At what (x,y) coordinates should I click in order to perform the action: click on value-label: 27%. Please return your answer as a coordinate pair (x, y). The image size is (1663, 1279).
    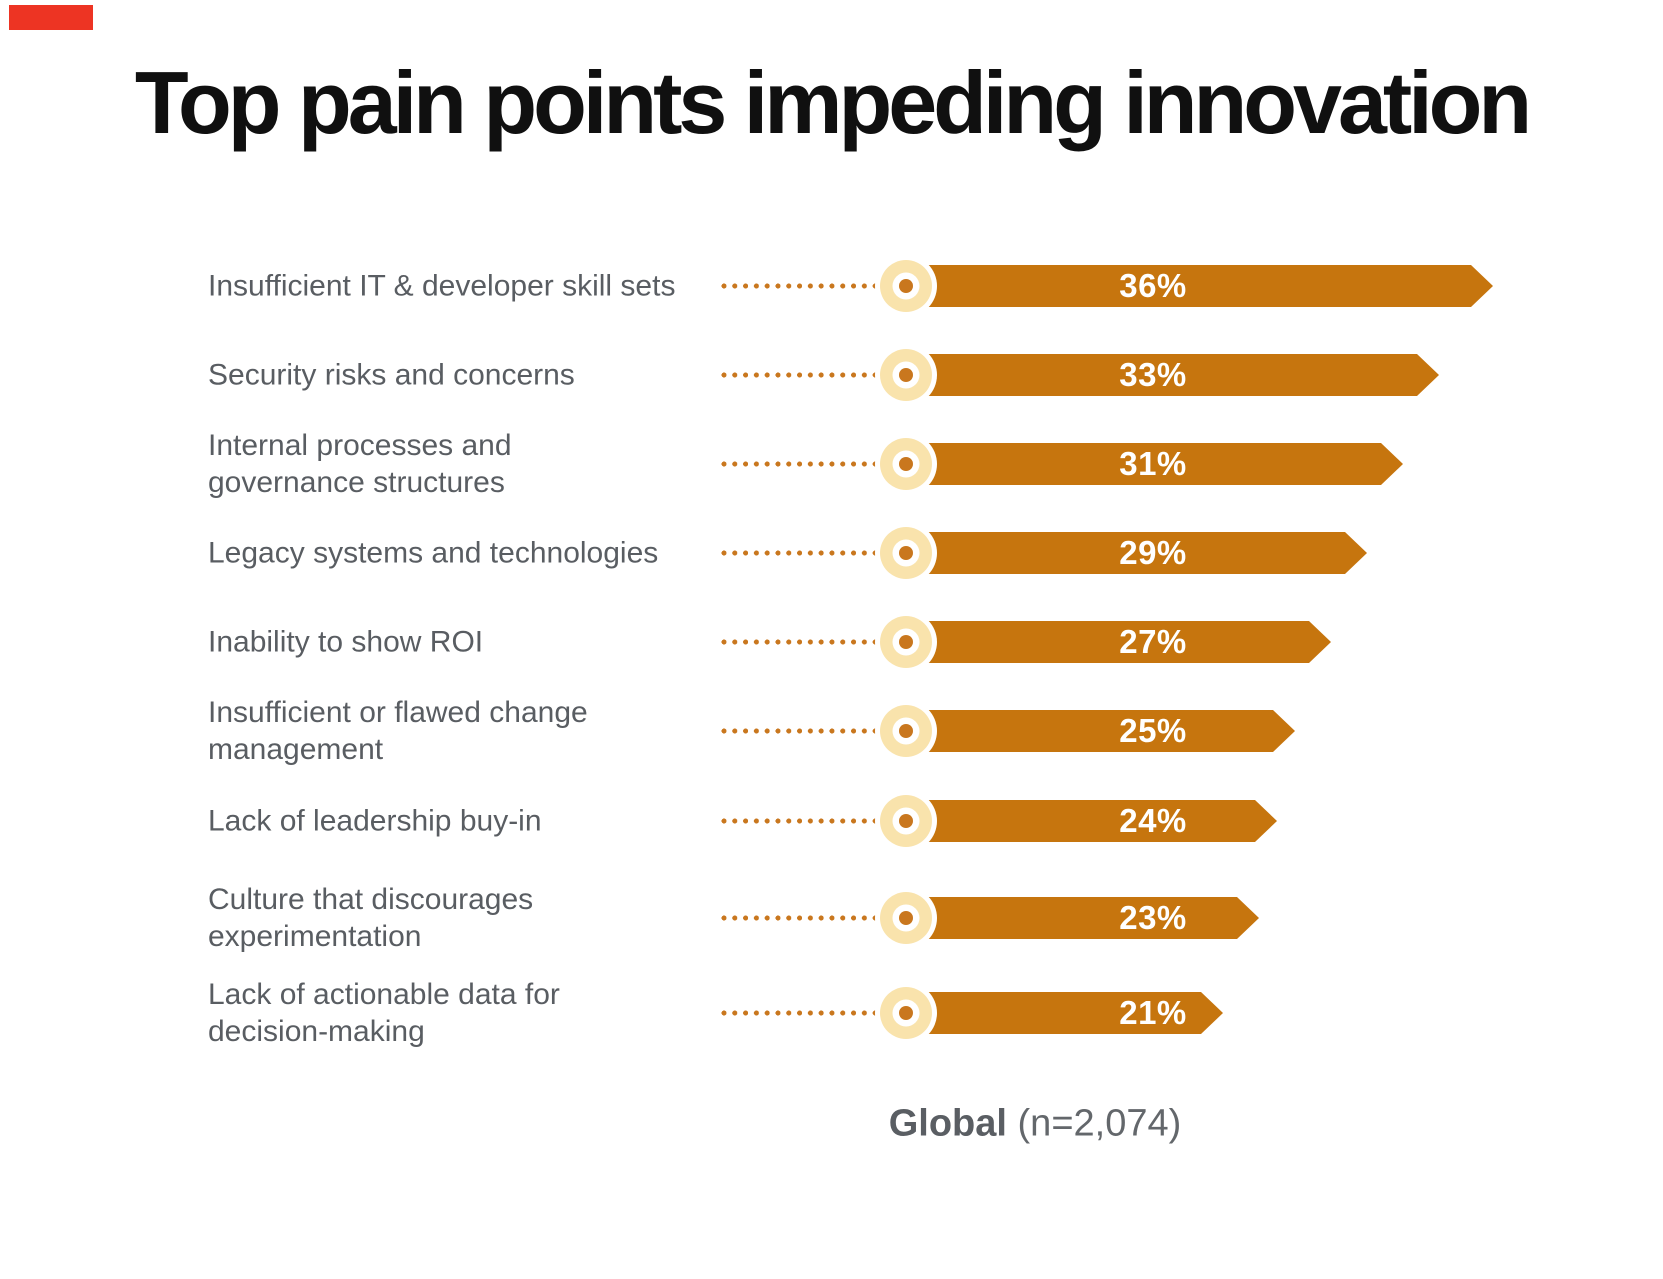
    Looking at the image, I should click on (1153, 641).